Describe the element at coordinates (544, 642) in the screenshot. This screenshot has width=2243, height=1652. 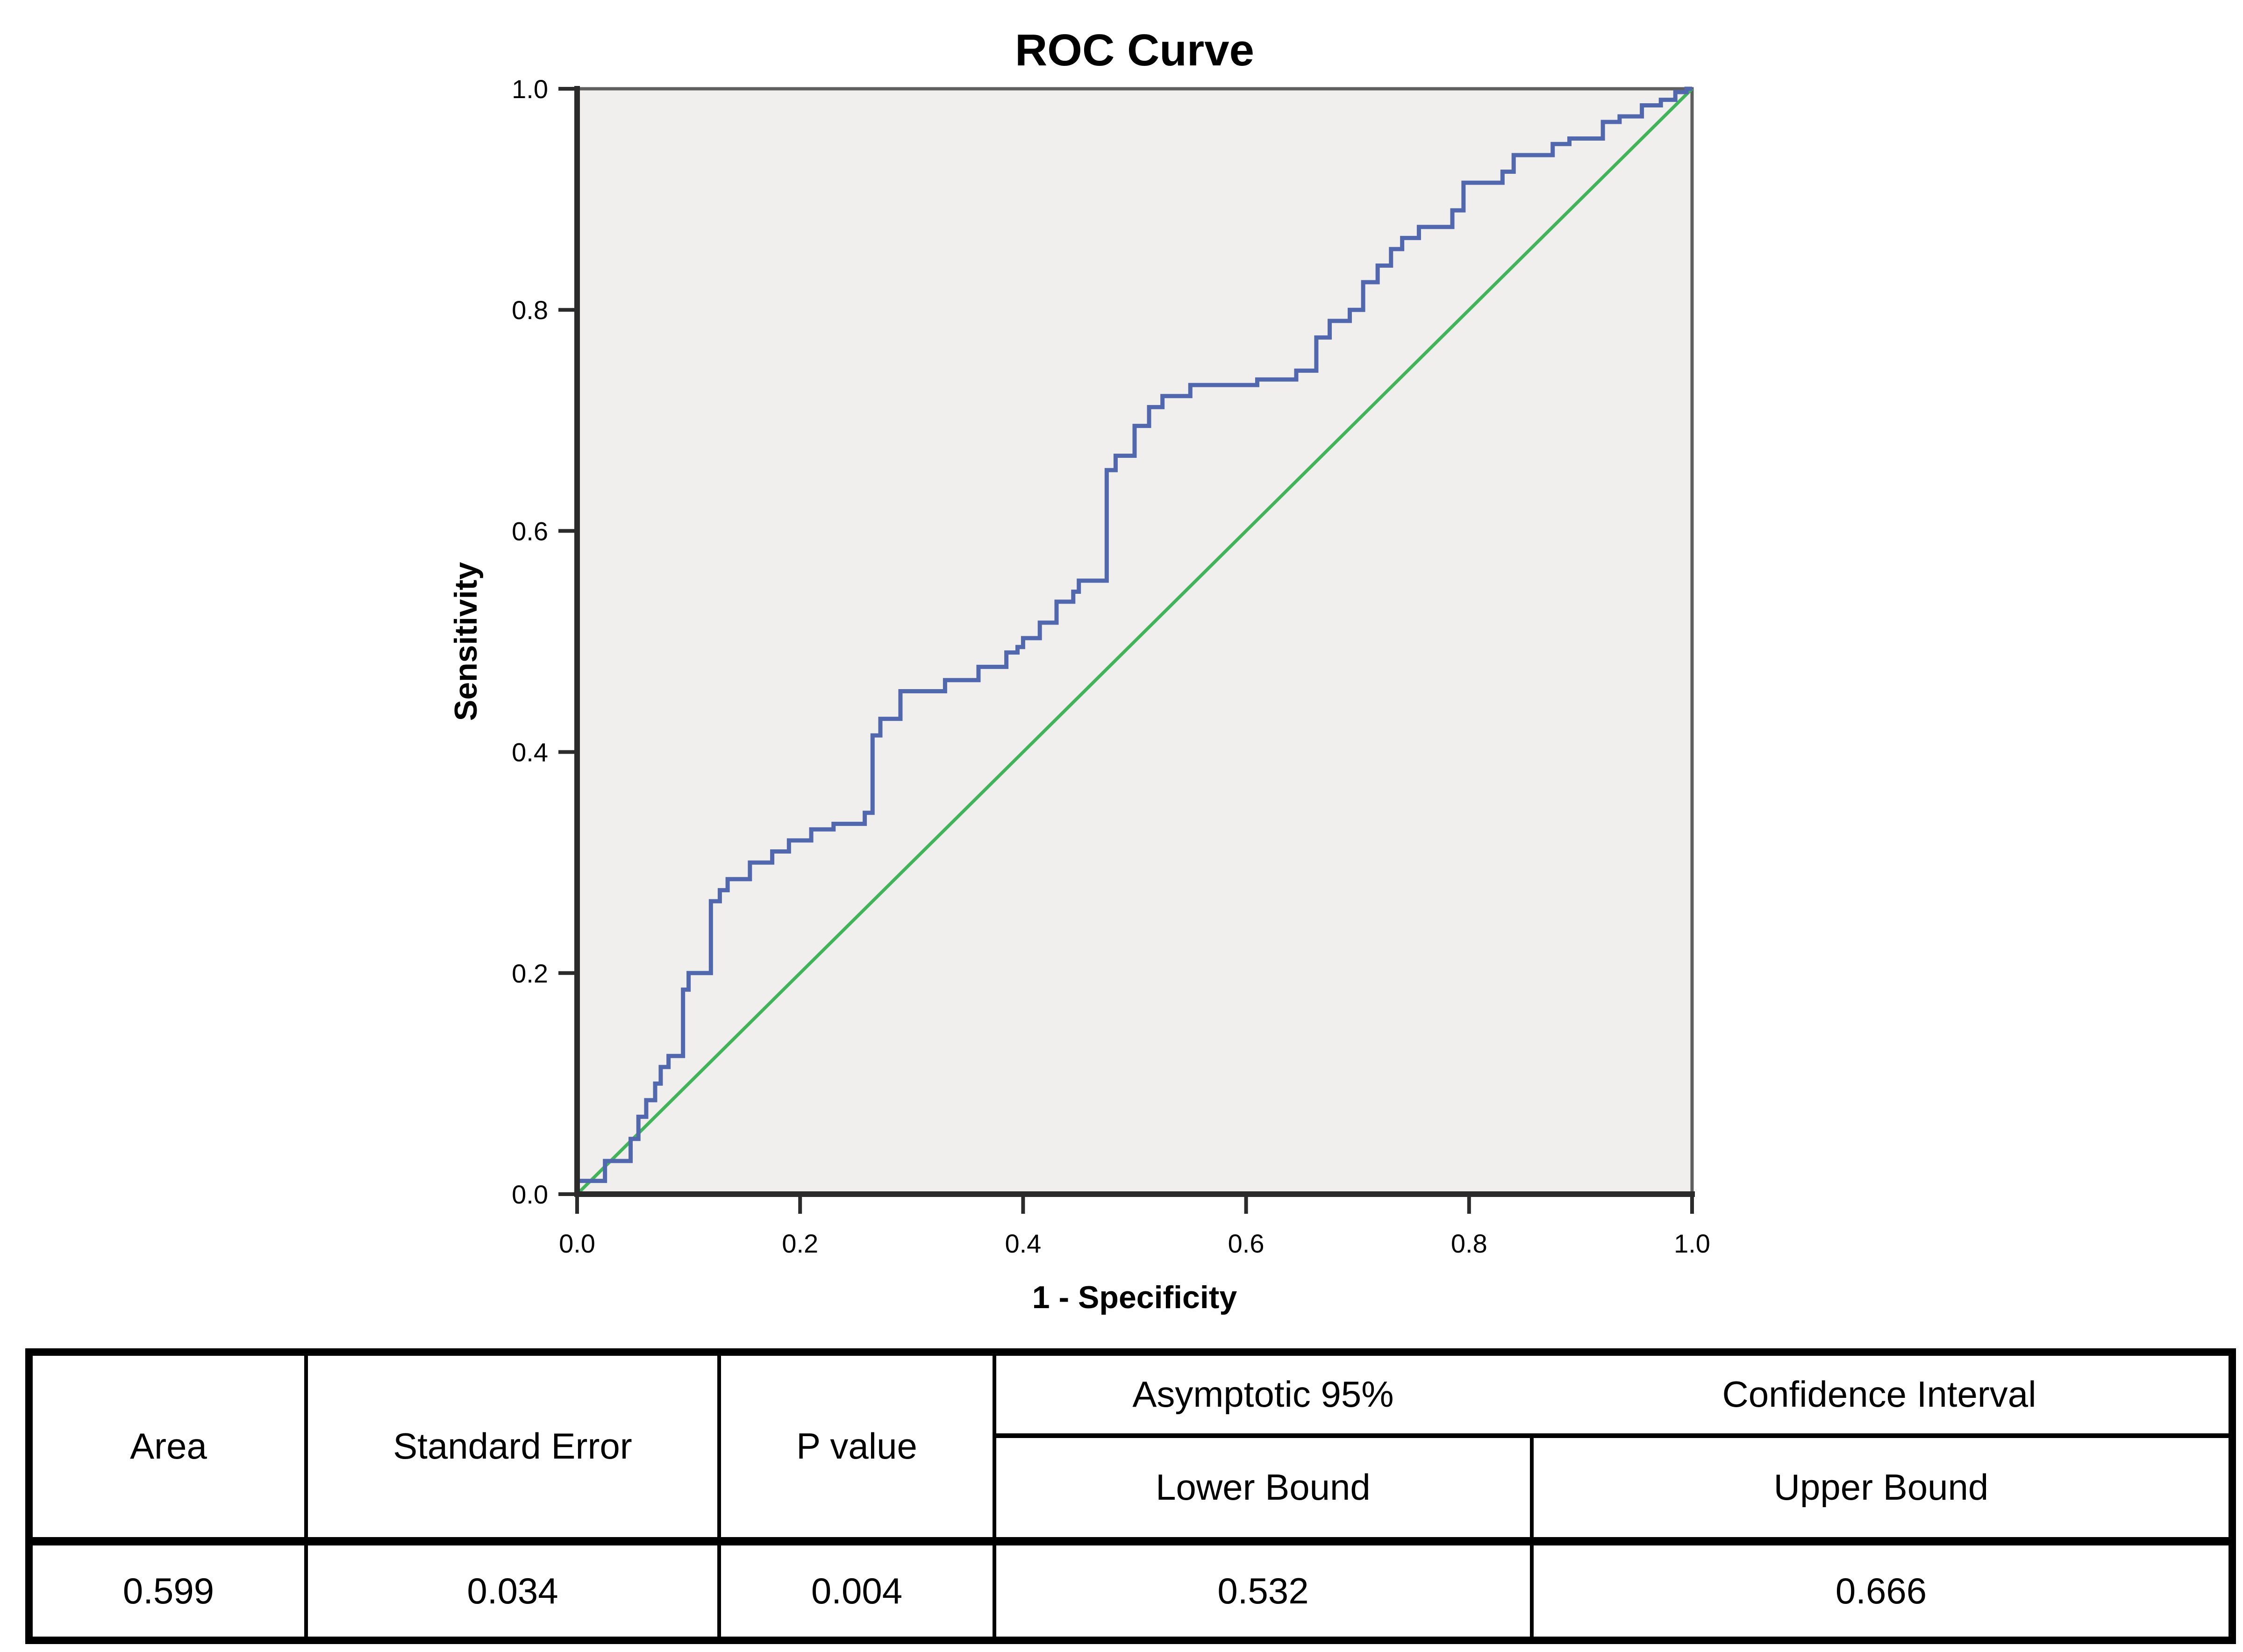
I see `y-axis-ticks: 0.0 0.2 0.4 0.6 0.8 1.0` at that location.